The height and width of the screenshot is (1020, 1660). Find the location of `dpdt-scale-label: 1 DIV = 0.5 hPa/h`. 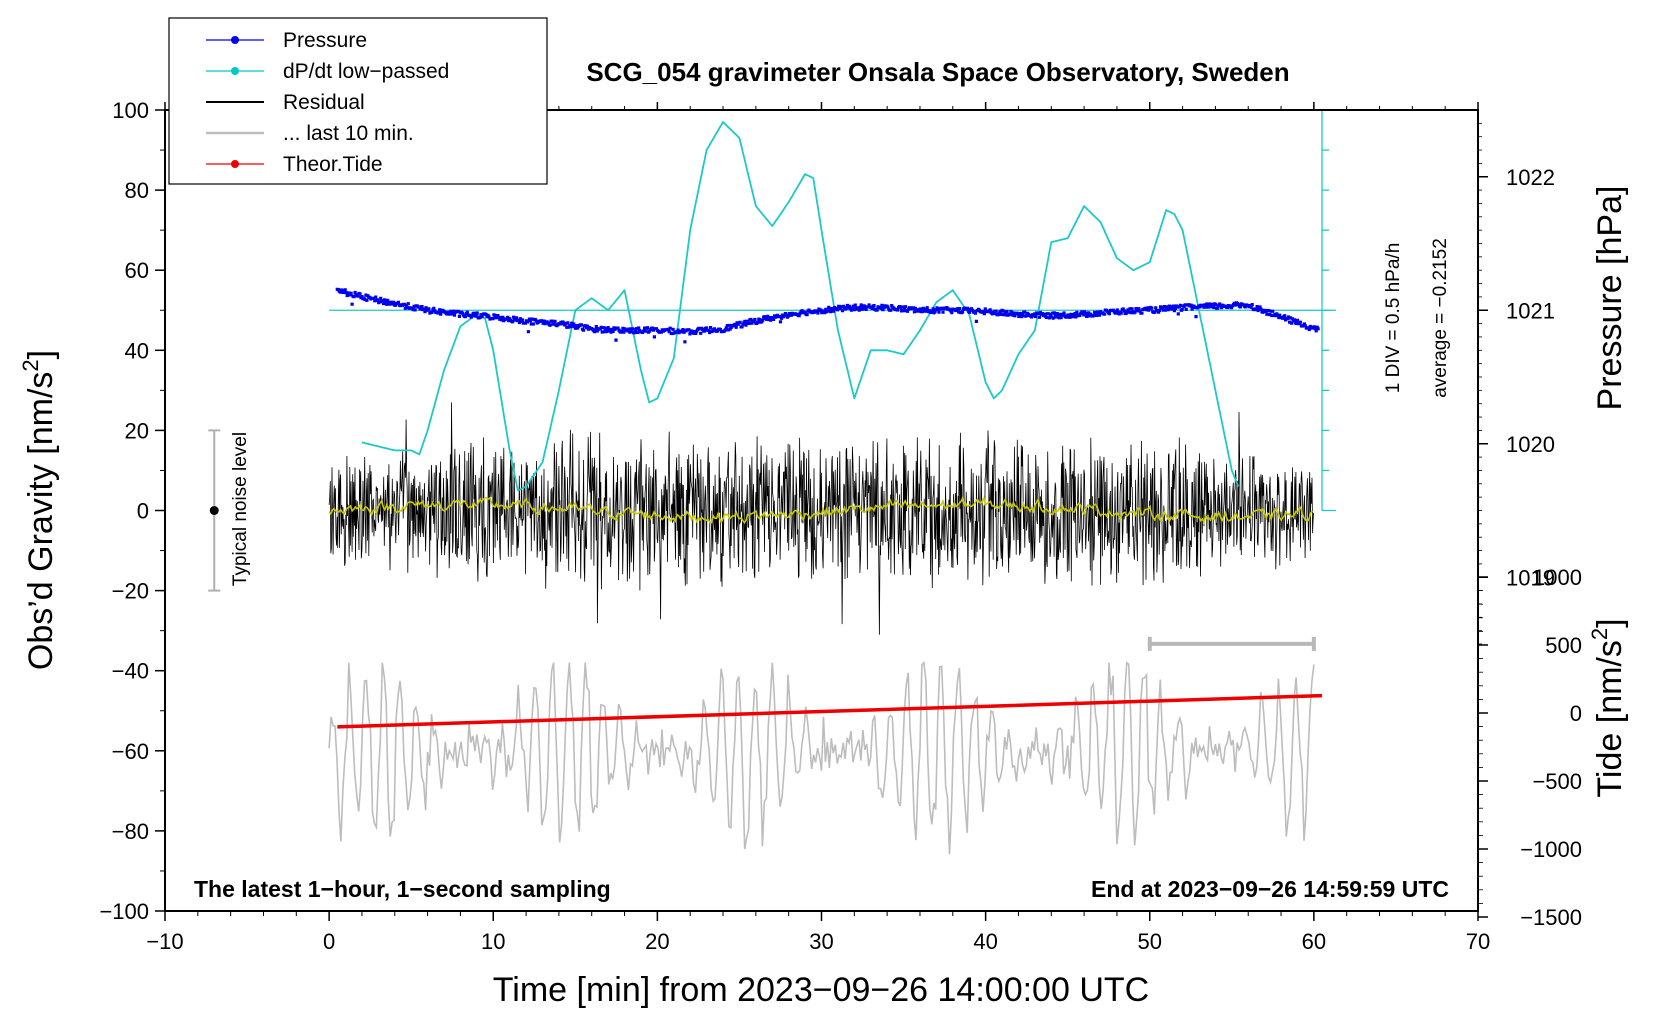

dpdt-scale-label: 1 DIV = 0.5 hPa/h is located at coordinates (1393, 318).